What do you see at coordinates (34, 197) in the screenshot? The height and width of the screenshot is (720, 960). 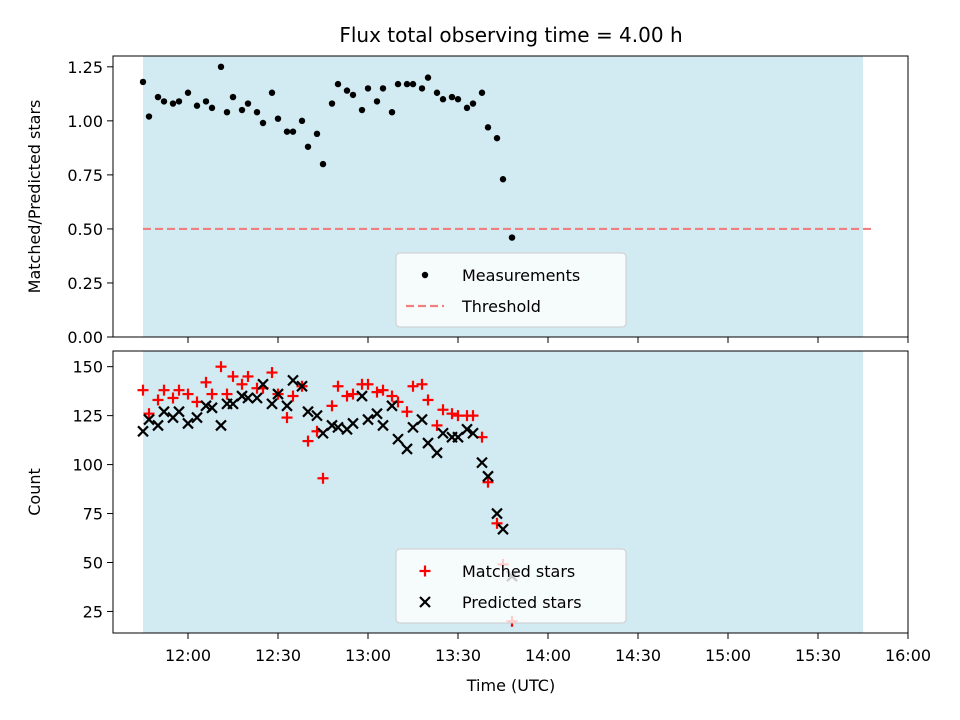 I see `y-axis-label: Matched/Predicted stars` at bounding box center [34, 197].